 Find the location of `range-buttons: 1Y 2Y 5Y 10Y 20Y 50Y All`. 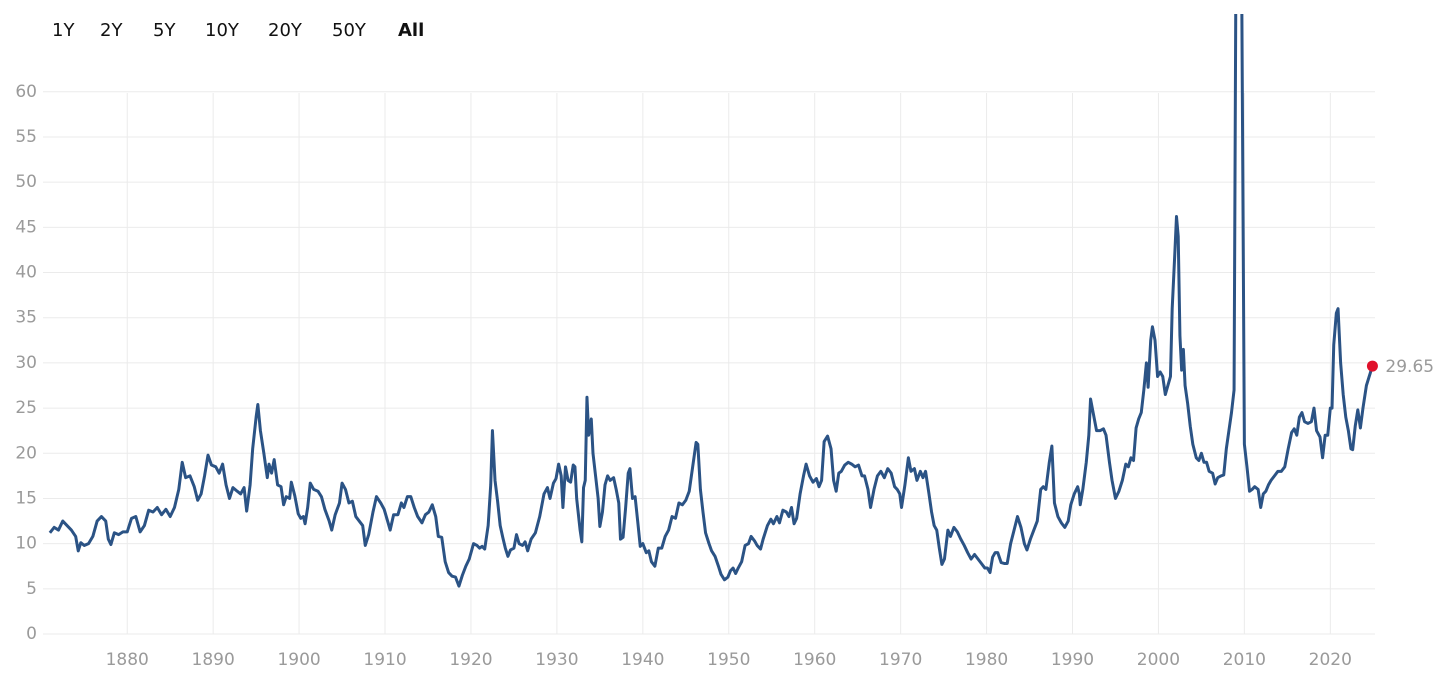

range-buttons: 1Y 2Y 5Y 10Y 20Y 50Y All is located at coordinates (238, 30).